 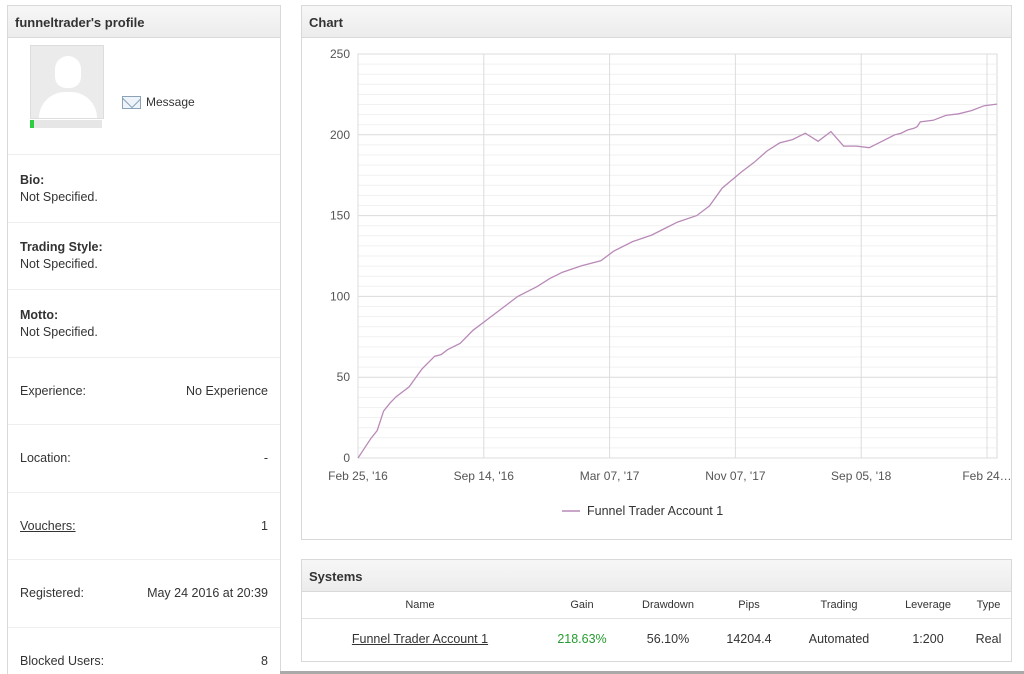 What do you see at coordinates (52, 593) in the screenshot?
I see `registered-label: Registered:` at bounding box center [52, 593].